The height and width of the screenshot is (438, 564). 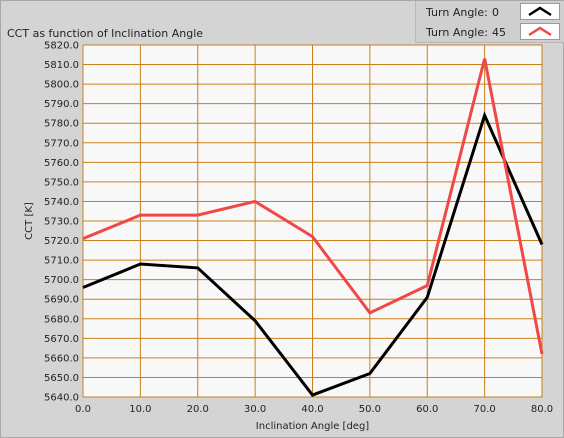 What do you see at coordinates (427, 409) in the screenshot?
I see `x-tick-label: 60.0` at bounding box center [427, 409].